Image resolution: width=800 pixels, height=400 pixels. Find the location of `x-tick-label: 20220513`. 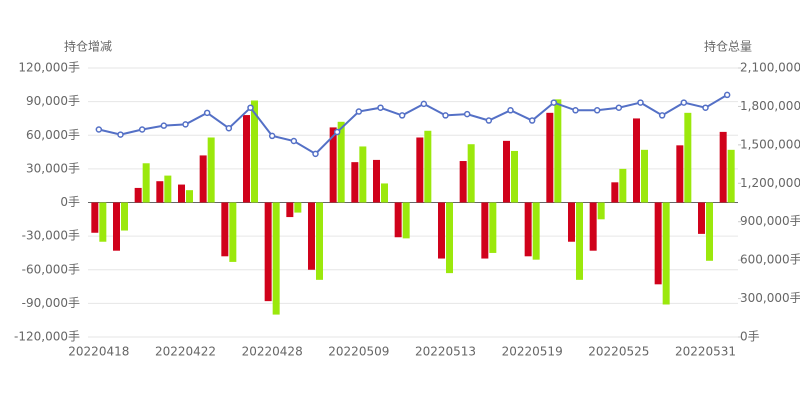

x-tick-label: 20220513 is located at coordinates (445, 352).